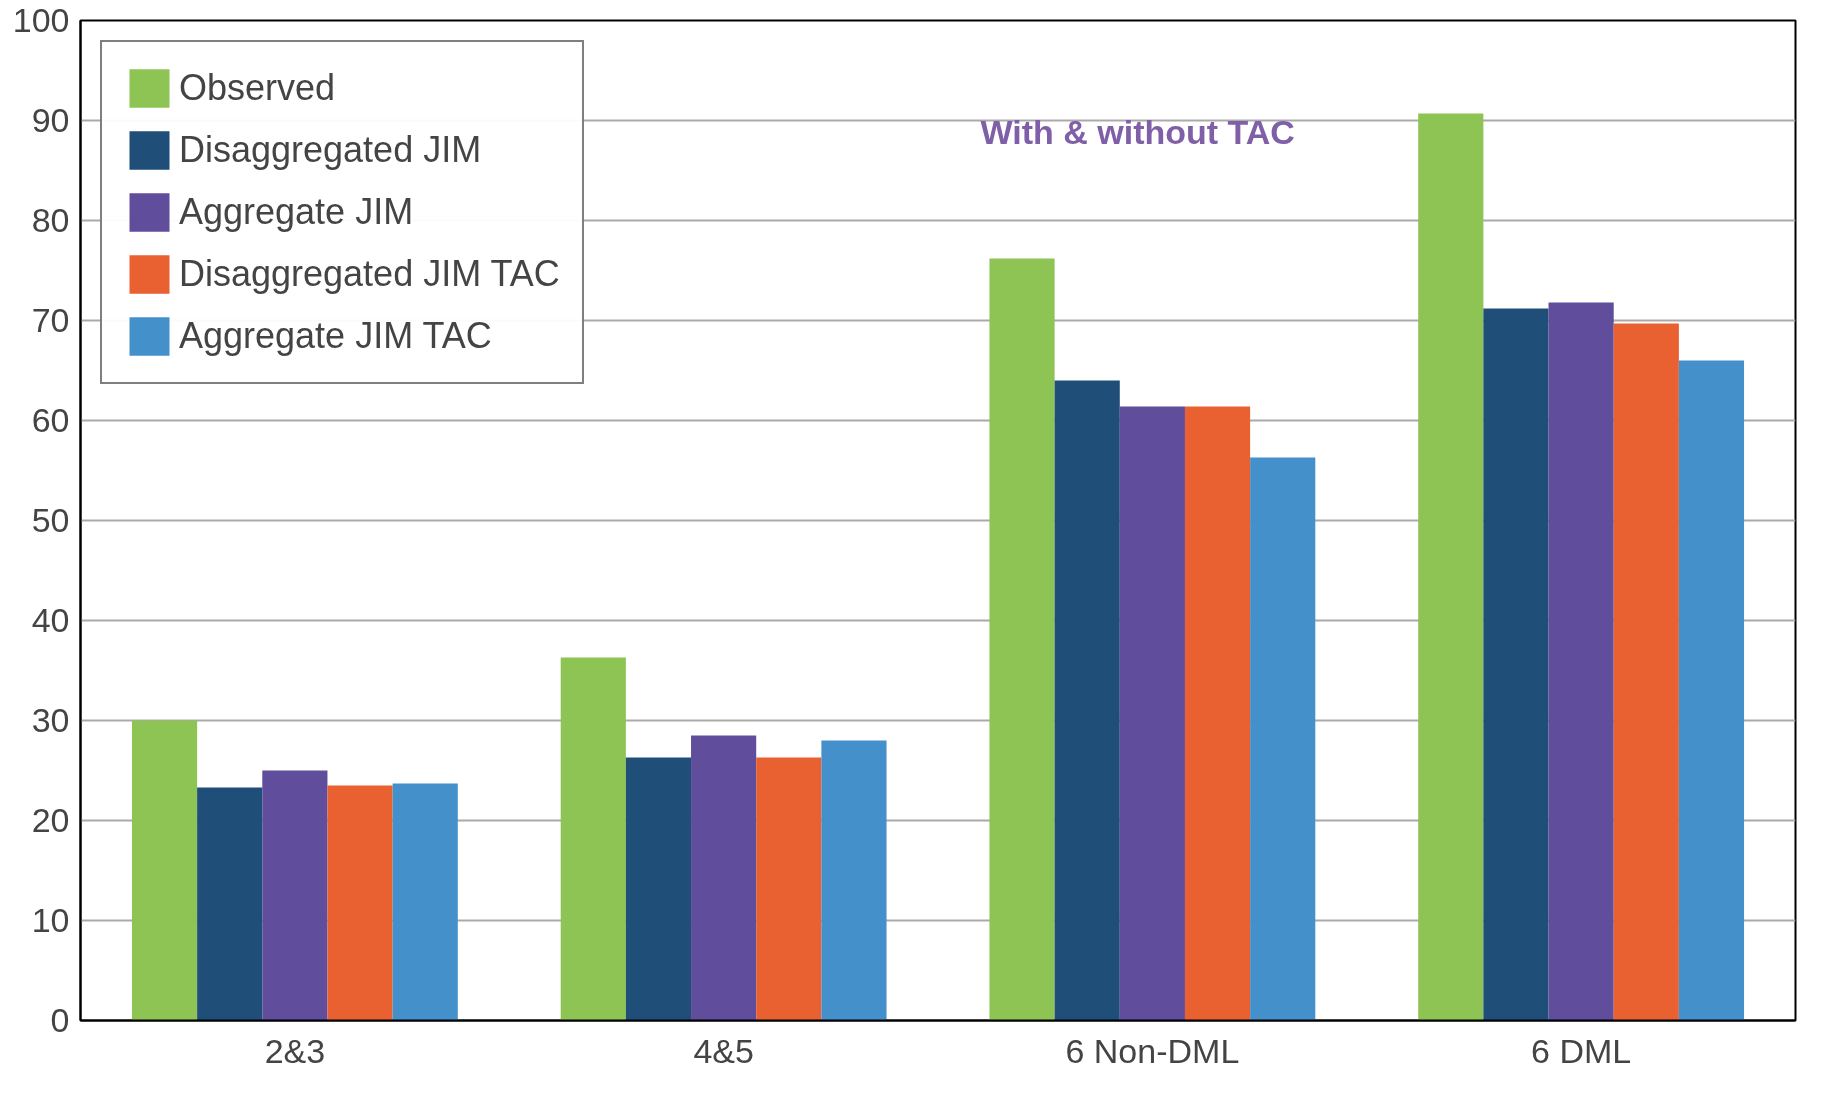 This screenshot has height=1115, width=1832. What do you see at coordinates (1137, 131) in the screenshot?
I see `annotation: With & without TAC` at bounding box center [1137, 131].